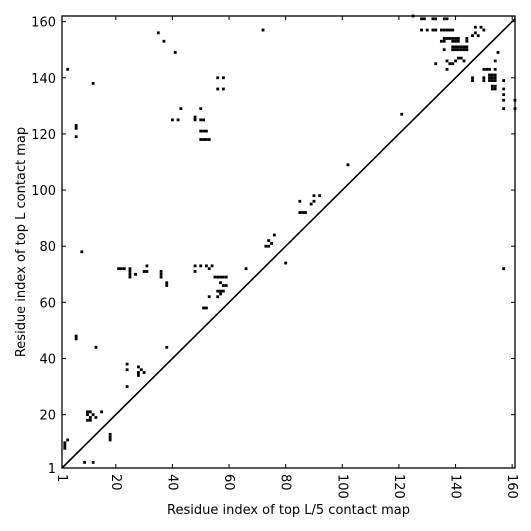  Describe the element at coordinates (43, 23) in the screenshot. I see `y-tick-label: 160` at that location.